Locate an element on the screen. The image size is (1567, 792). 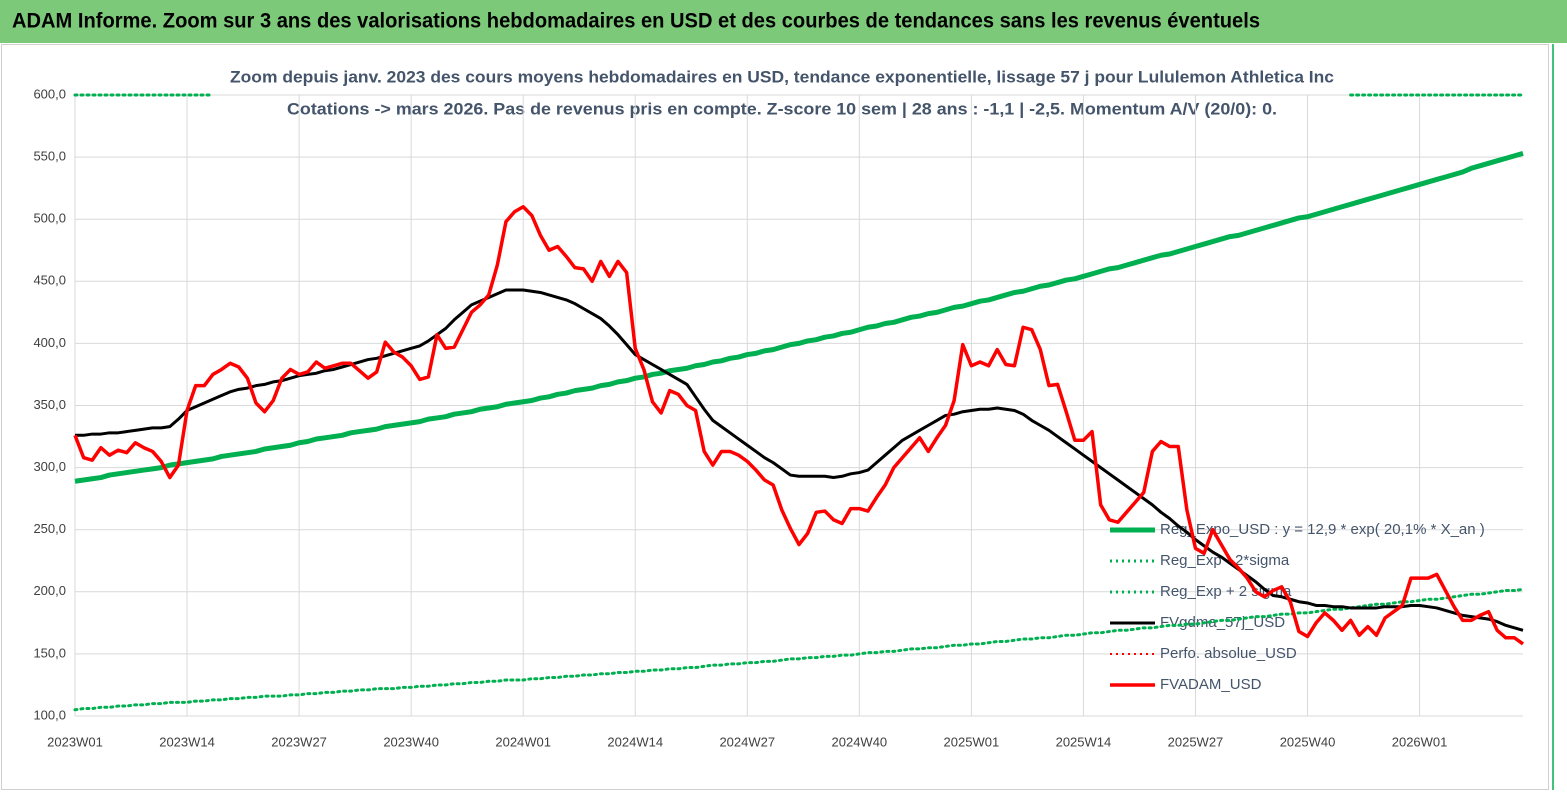
y-tick-label: 100,0 is located at coordinates (49, 714).